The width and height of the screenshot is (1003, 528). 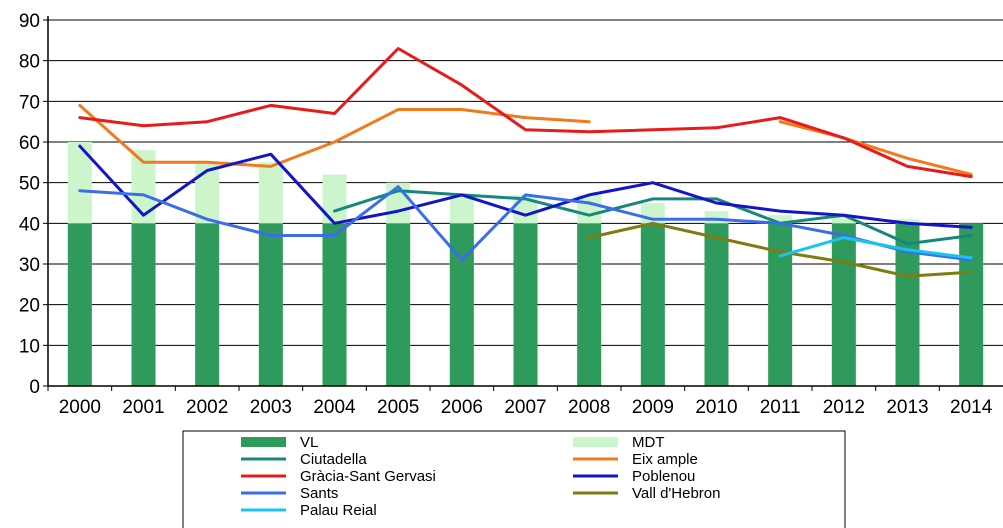 What do you see at coordinates (398, 407) in the screenshot?
I see `x-tick-label: 2005` at bounding box center [398, 407].